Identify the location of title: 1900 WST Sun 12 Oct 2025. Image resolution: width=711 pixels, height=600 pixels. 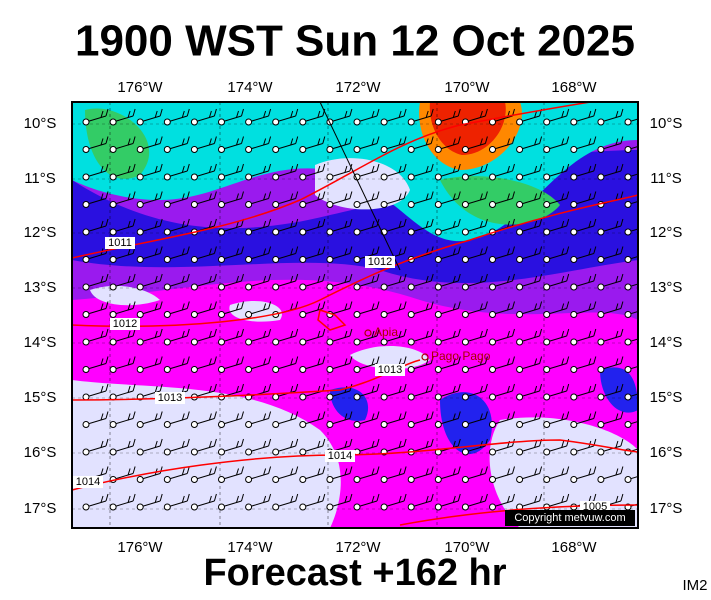
(355, 41).